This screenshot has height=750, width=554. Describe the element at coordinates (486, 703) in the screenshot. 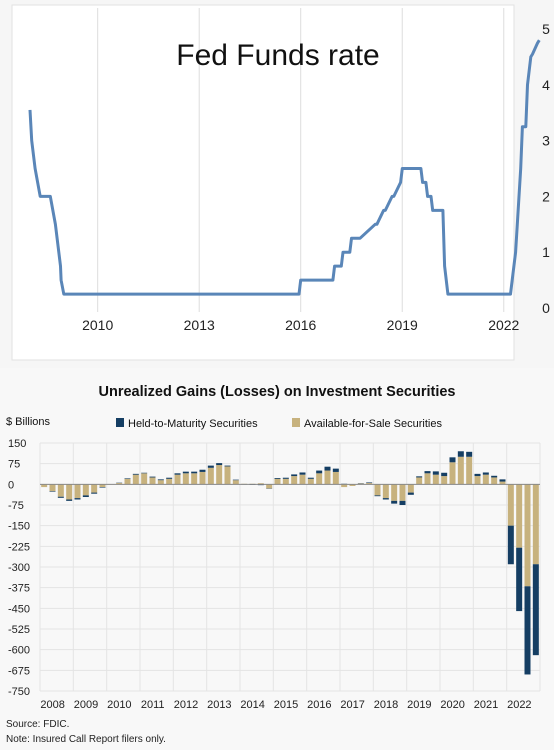

I see `x-tick-2021: 2021` at that location.